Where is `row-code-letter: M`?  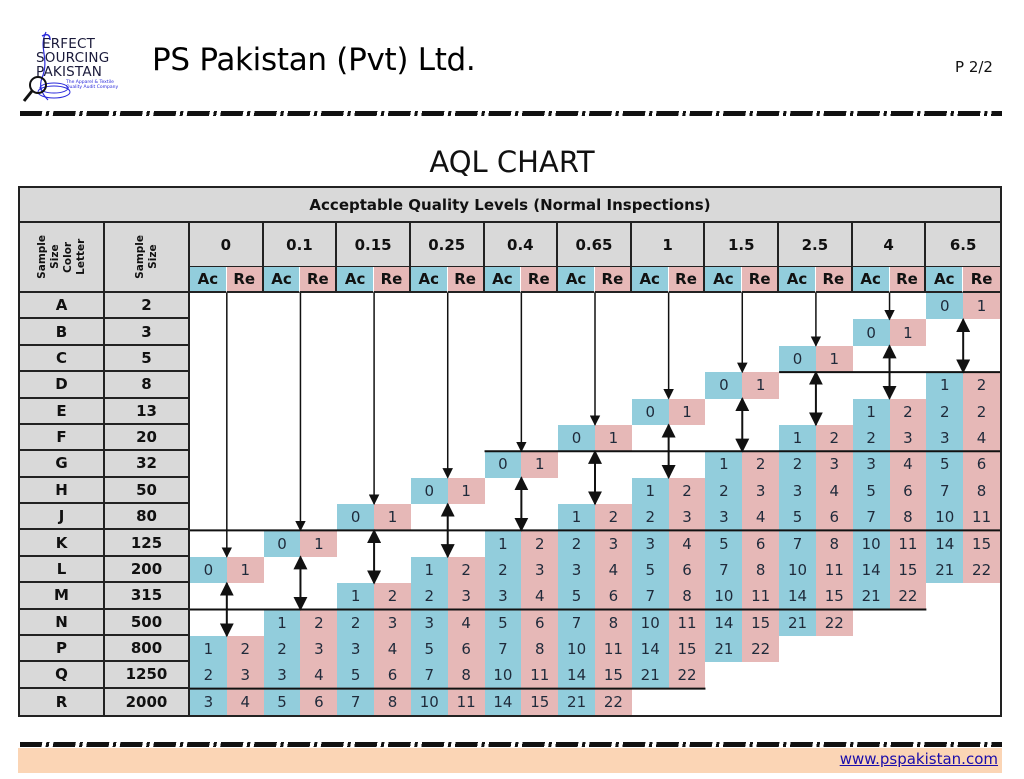 row-code-letter: M is located at coordinates (62, 596).